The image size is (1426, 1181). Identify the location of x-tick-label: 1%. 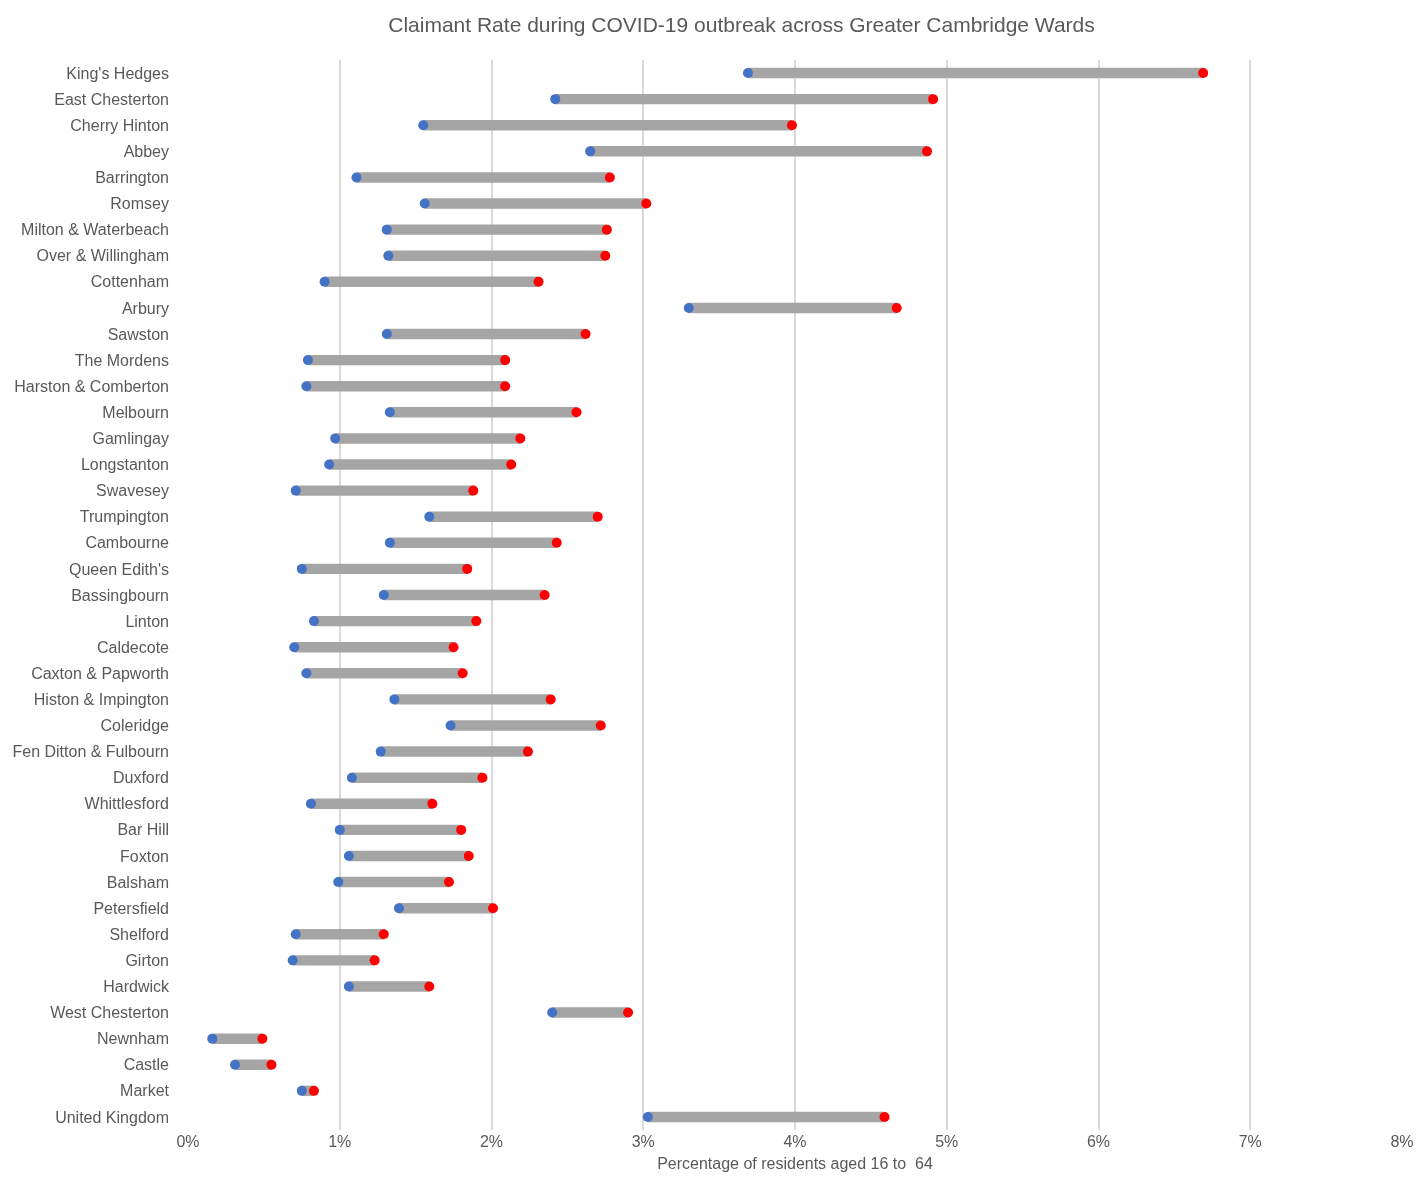
(340, 1141).